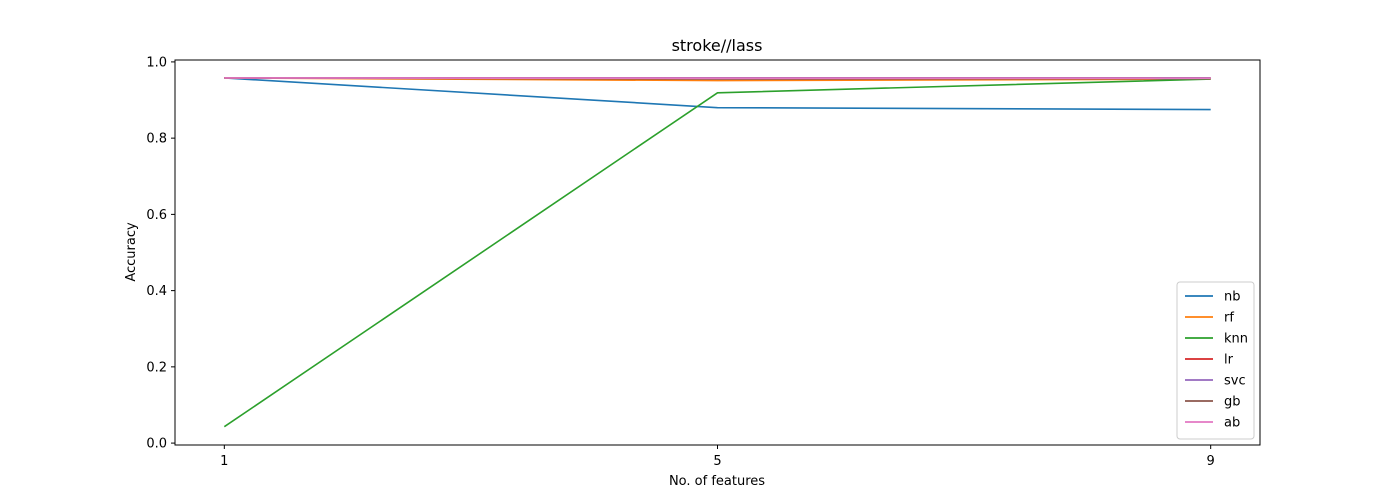 Image resolution: width=1400 pixels, height=500 pixels. I want to click on series-line-nb, so click(717, 94).